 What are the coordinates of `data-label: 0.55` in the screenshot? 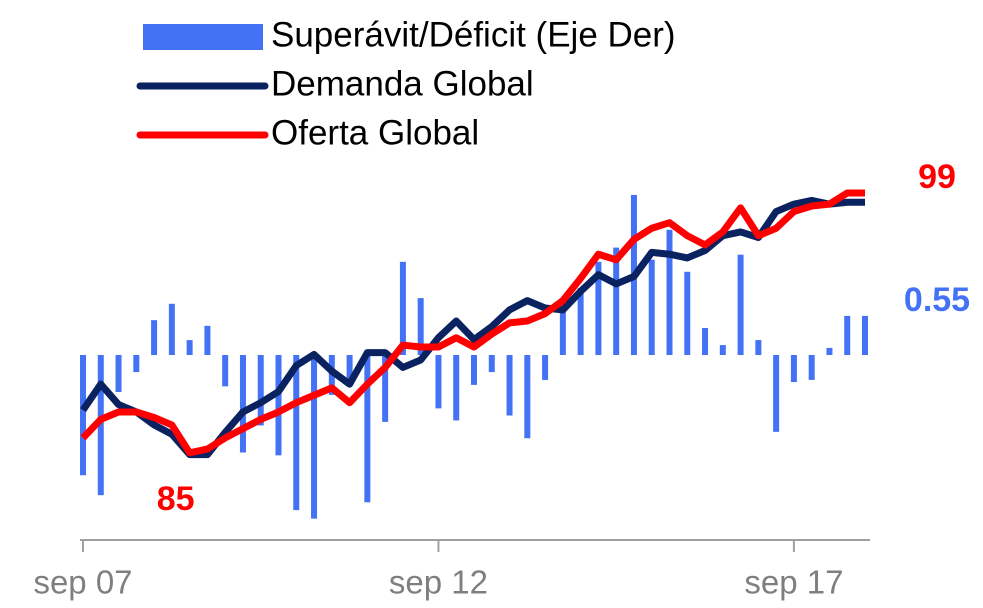 It's located at (937, 300).